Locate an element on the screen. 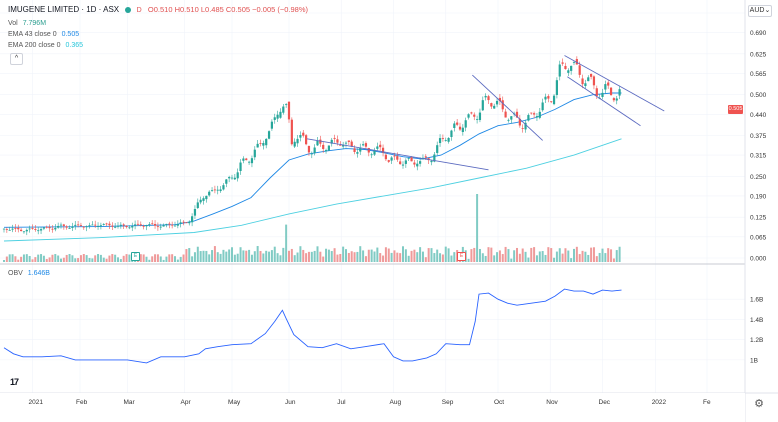 This screenshot has width=778, height=422. ema43-label: EMA 43 close 0 is located at coordinates (32, 34).